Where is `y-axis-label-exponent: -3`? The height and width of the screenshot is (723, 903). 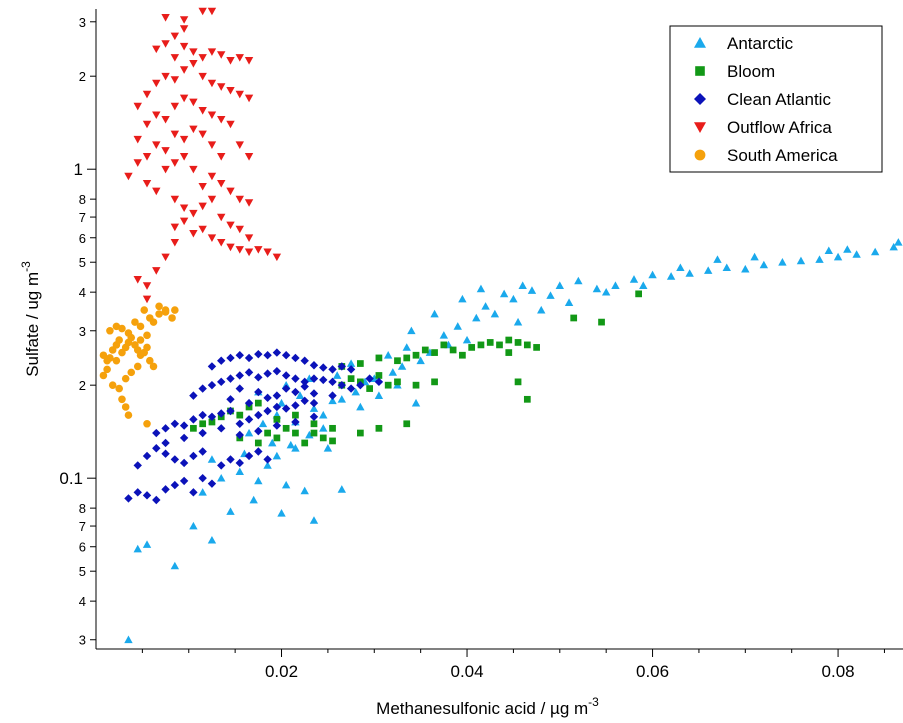
y-axis-label-exponent: -3 is located at coordinates (26, 266).